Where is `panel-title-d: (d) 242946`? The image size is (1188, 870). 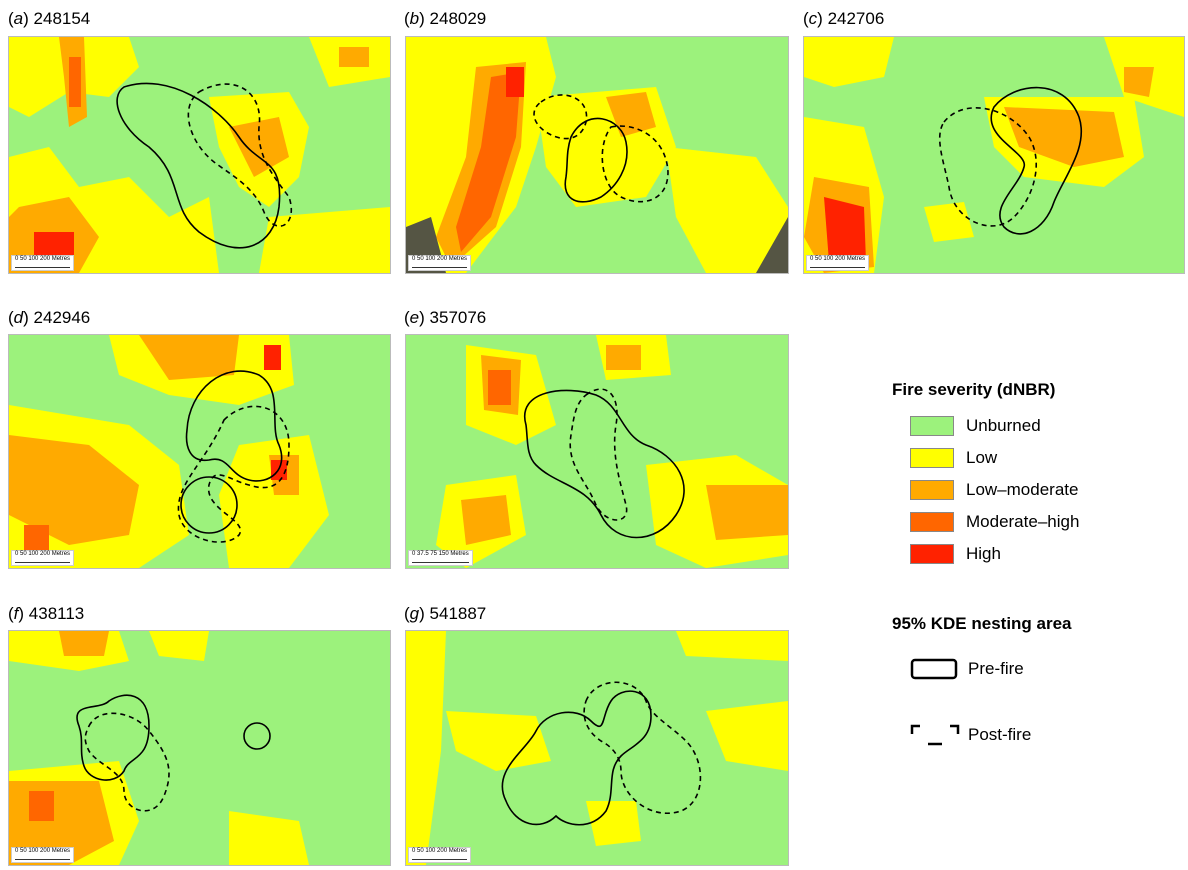
panel-title-d: (d) 242946 is located at coordinates (49, 317).